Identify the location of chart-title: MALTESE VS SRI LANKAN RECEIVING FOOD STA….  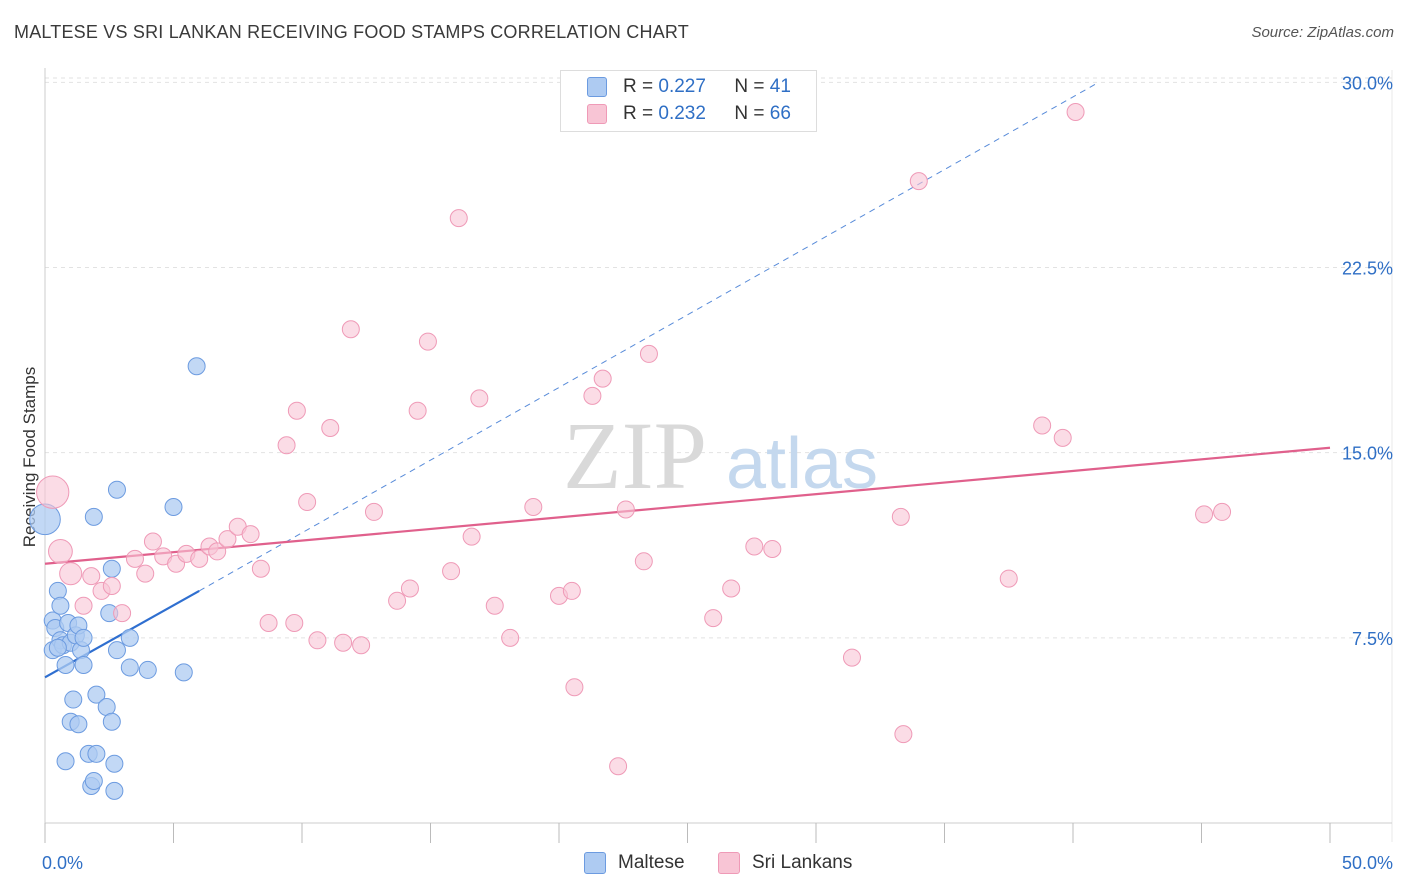
(351, 32).